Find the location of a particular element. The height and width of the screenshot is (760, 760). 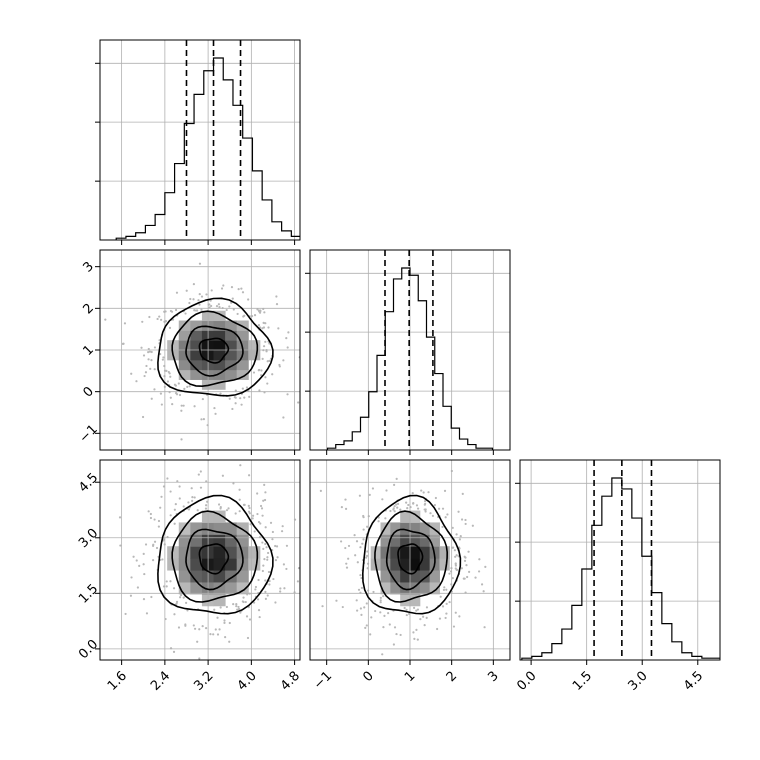

x-tick-label: 4.8 is located at coordinates (290, 681).